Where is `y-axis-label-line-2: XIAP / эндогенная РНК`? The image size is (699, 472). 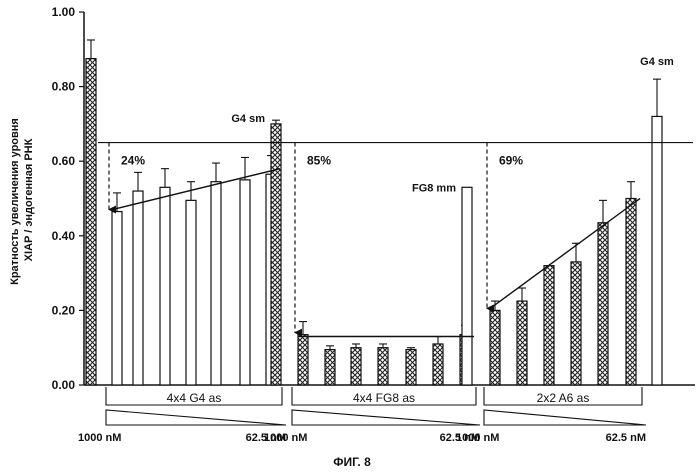 y-axis-label-line-2: XIAP / эндогенная РНК is located at coordinates (29, 199).